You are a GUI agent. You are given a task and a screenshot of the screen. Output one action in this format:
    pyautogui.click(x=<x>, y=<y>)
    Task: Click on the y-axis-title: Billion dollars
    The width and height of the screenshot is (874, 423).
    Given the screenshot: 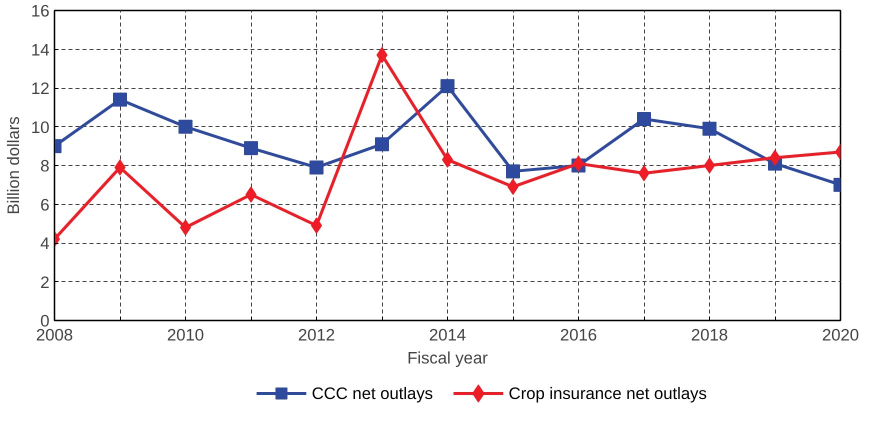 What is the action you would take?
    pyautogui.click(x=13, y=165)
    